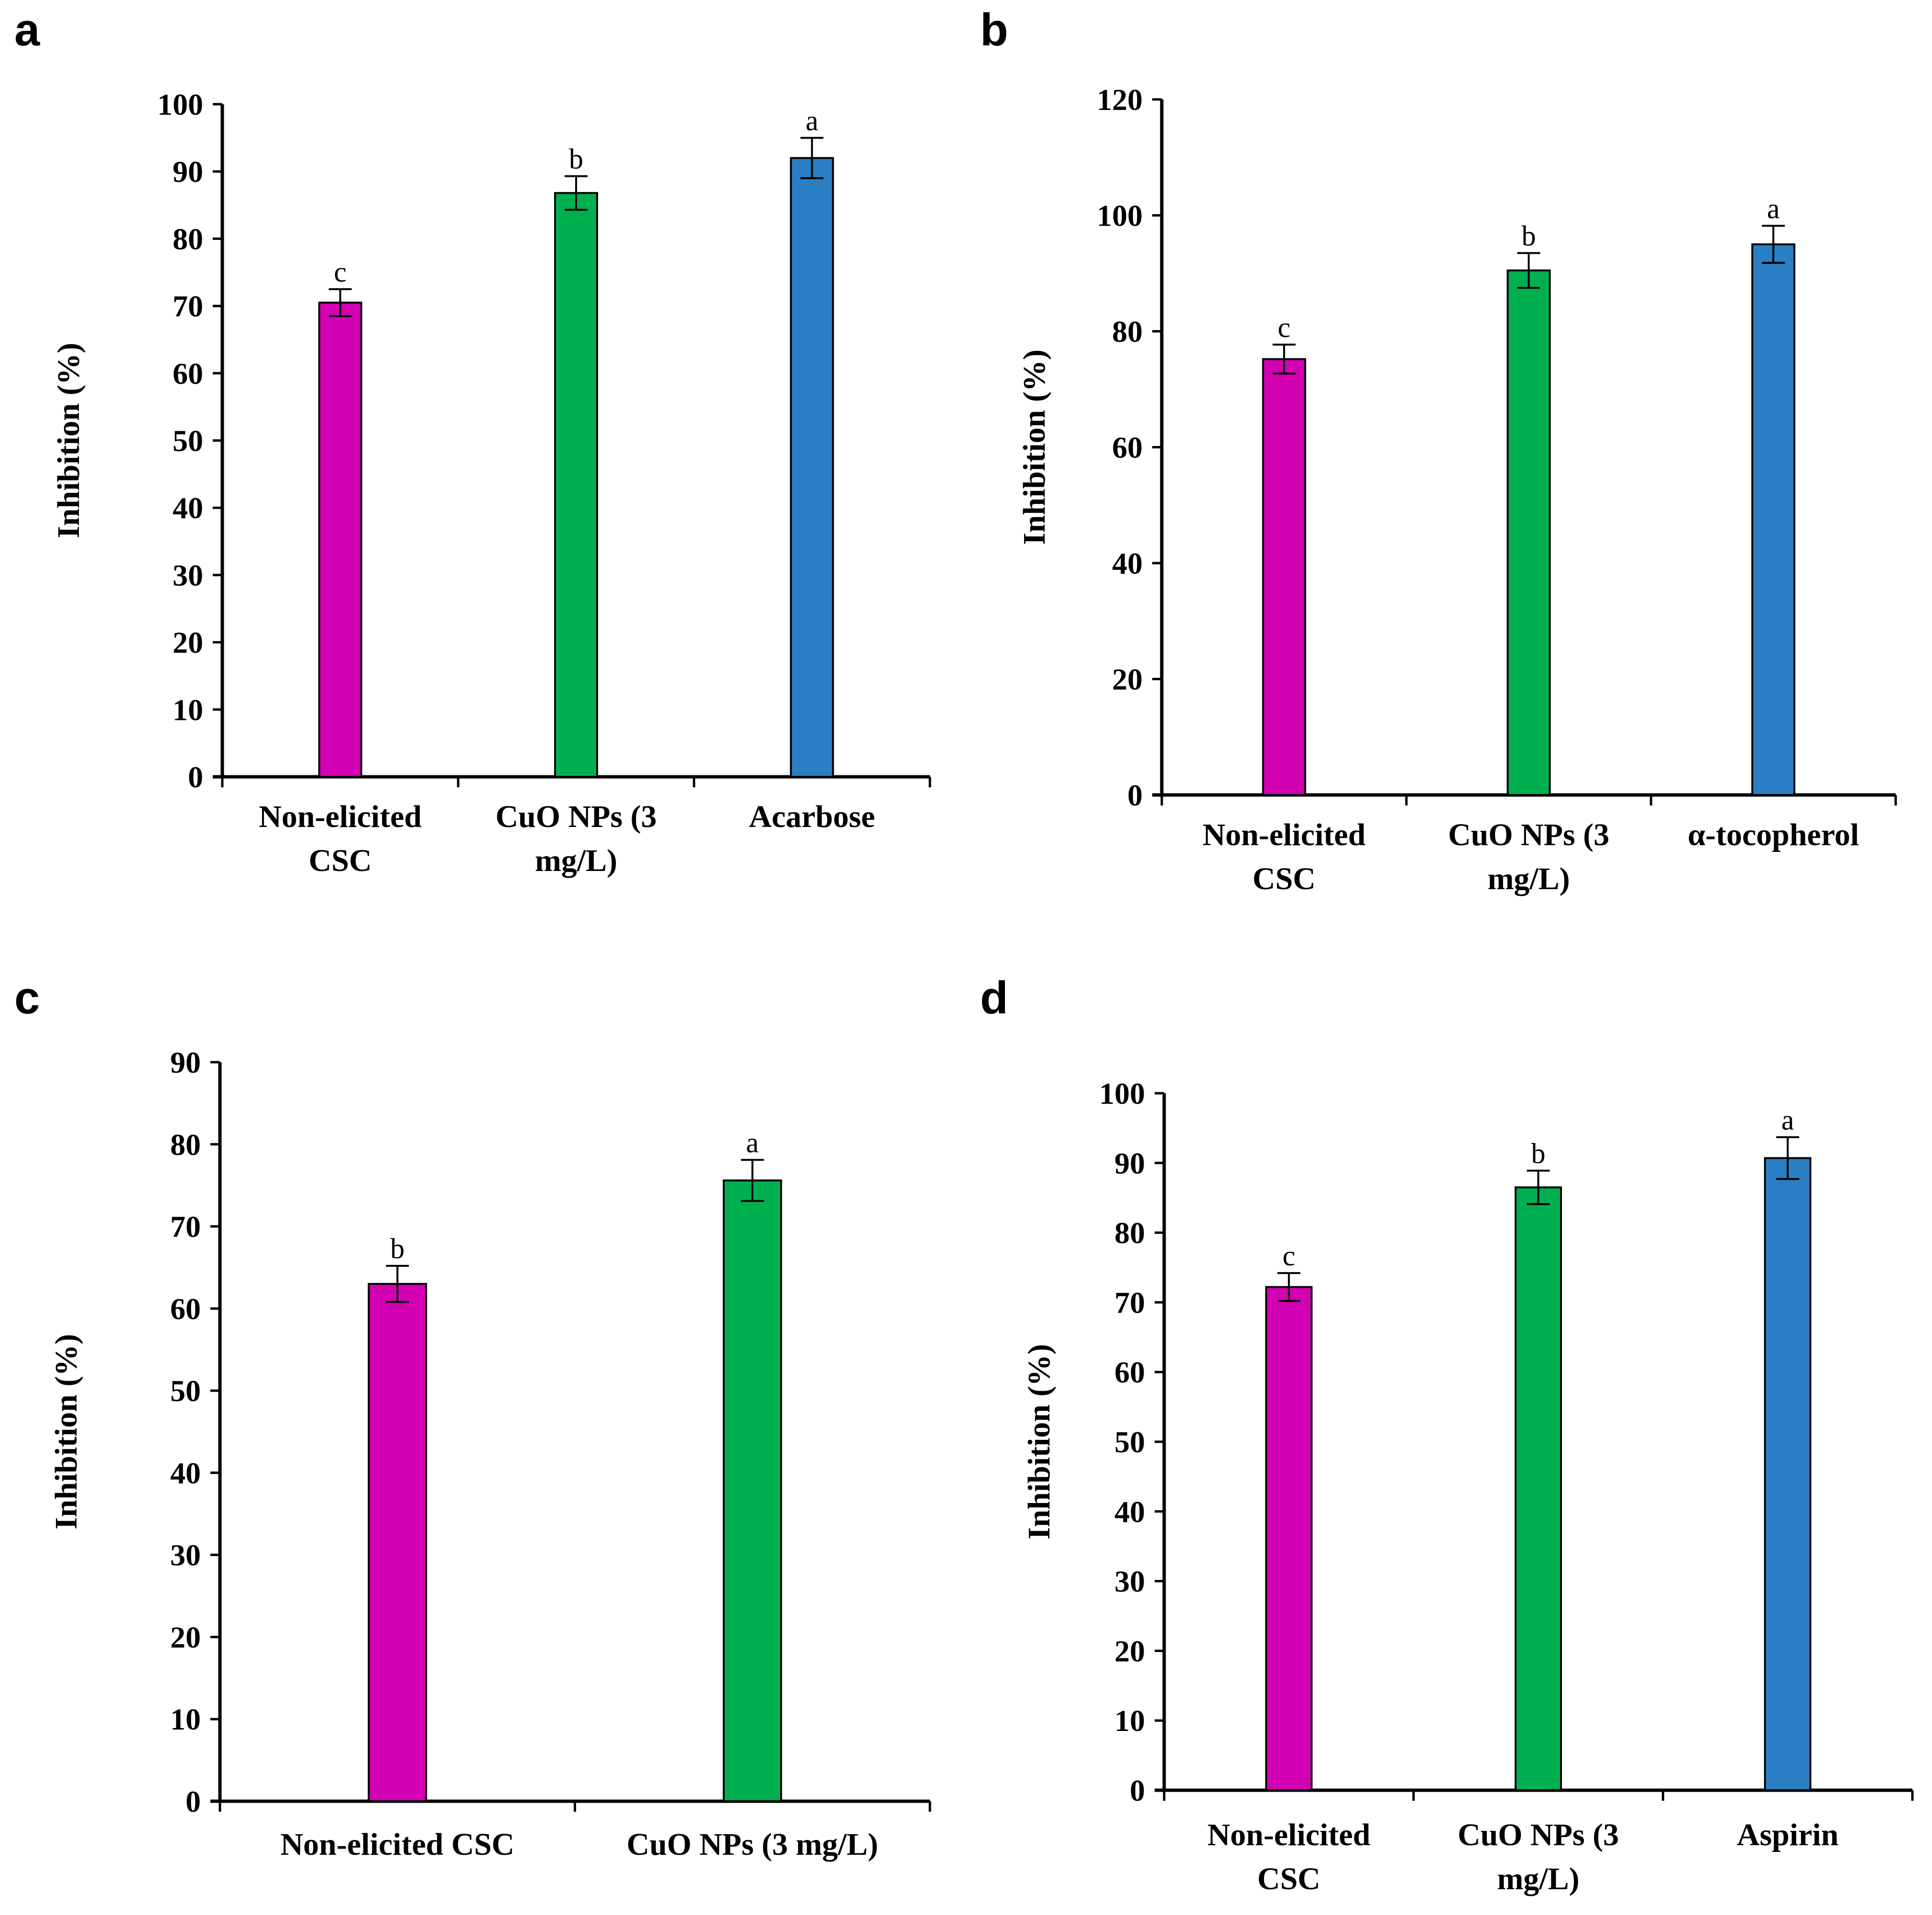 This screenshot has width=1932, height=1915. I want to click on panel-label: b, so click(994, 29).